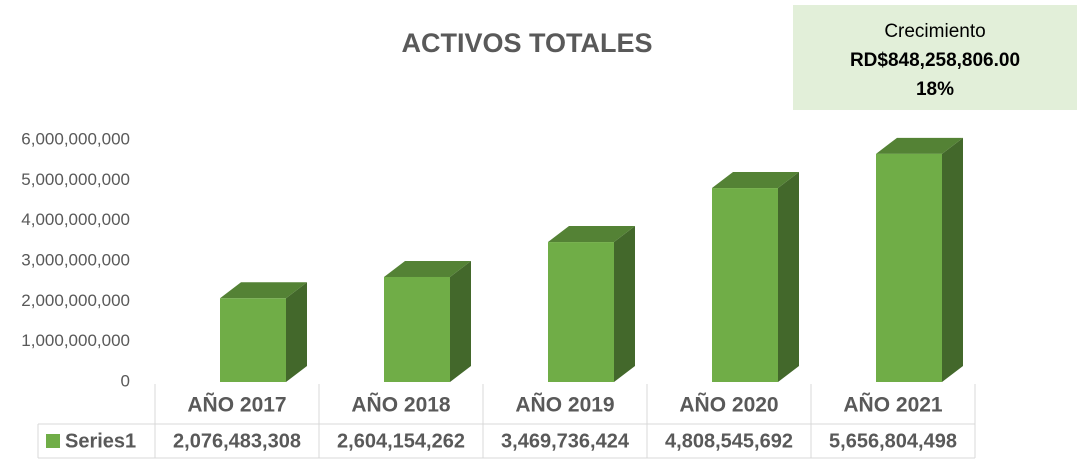  Describe the element at coordinates (75, 259) in the screenshot. I see `y-tick-label: 3,000,000,000` at that location.